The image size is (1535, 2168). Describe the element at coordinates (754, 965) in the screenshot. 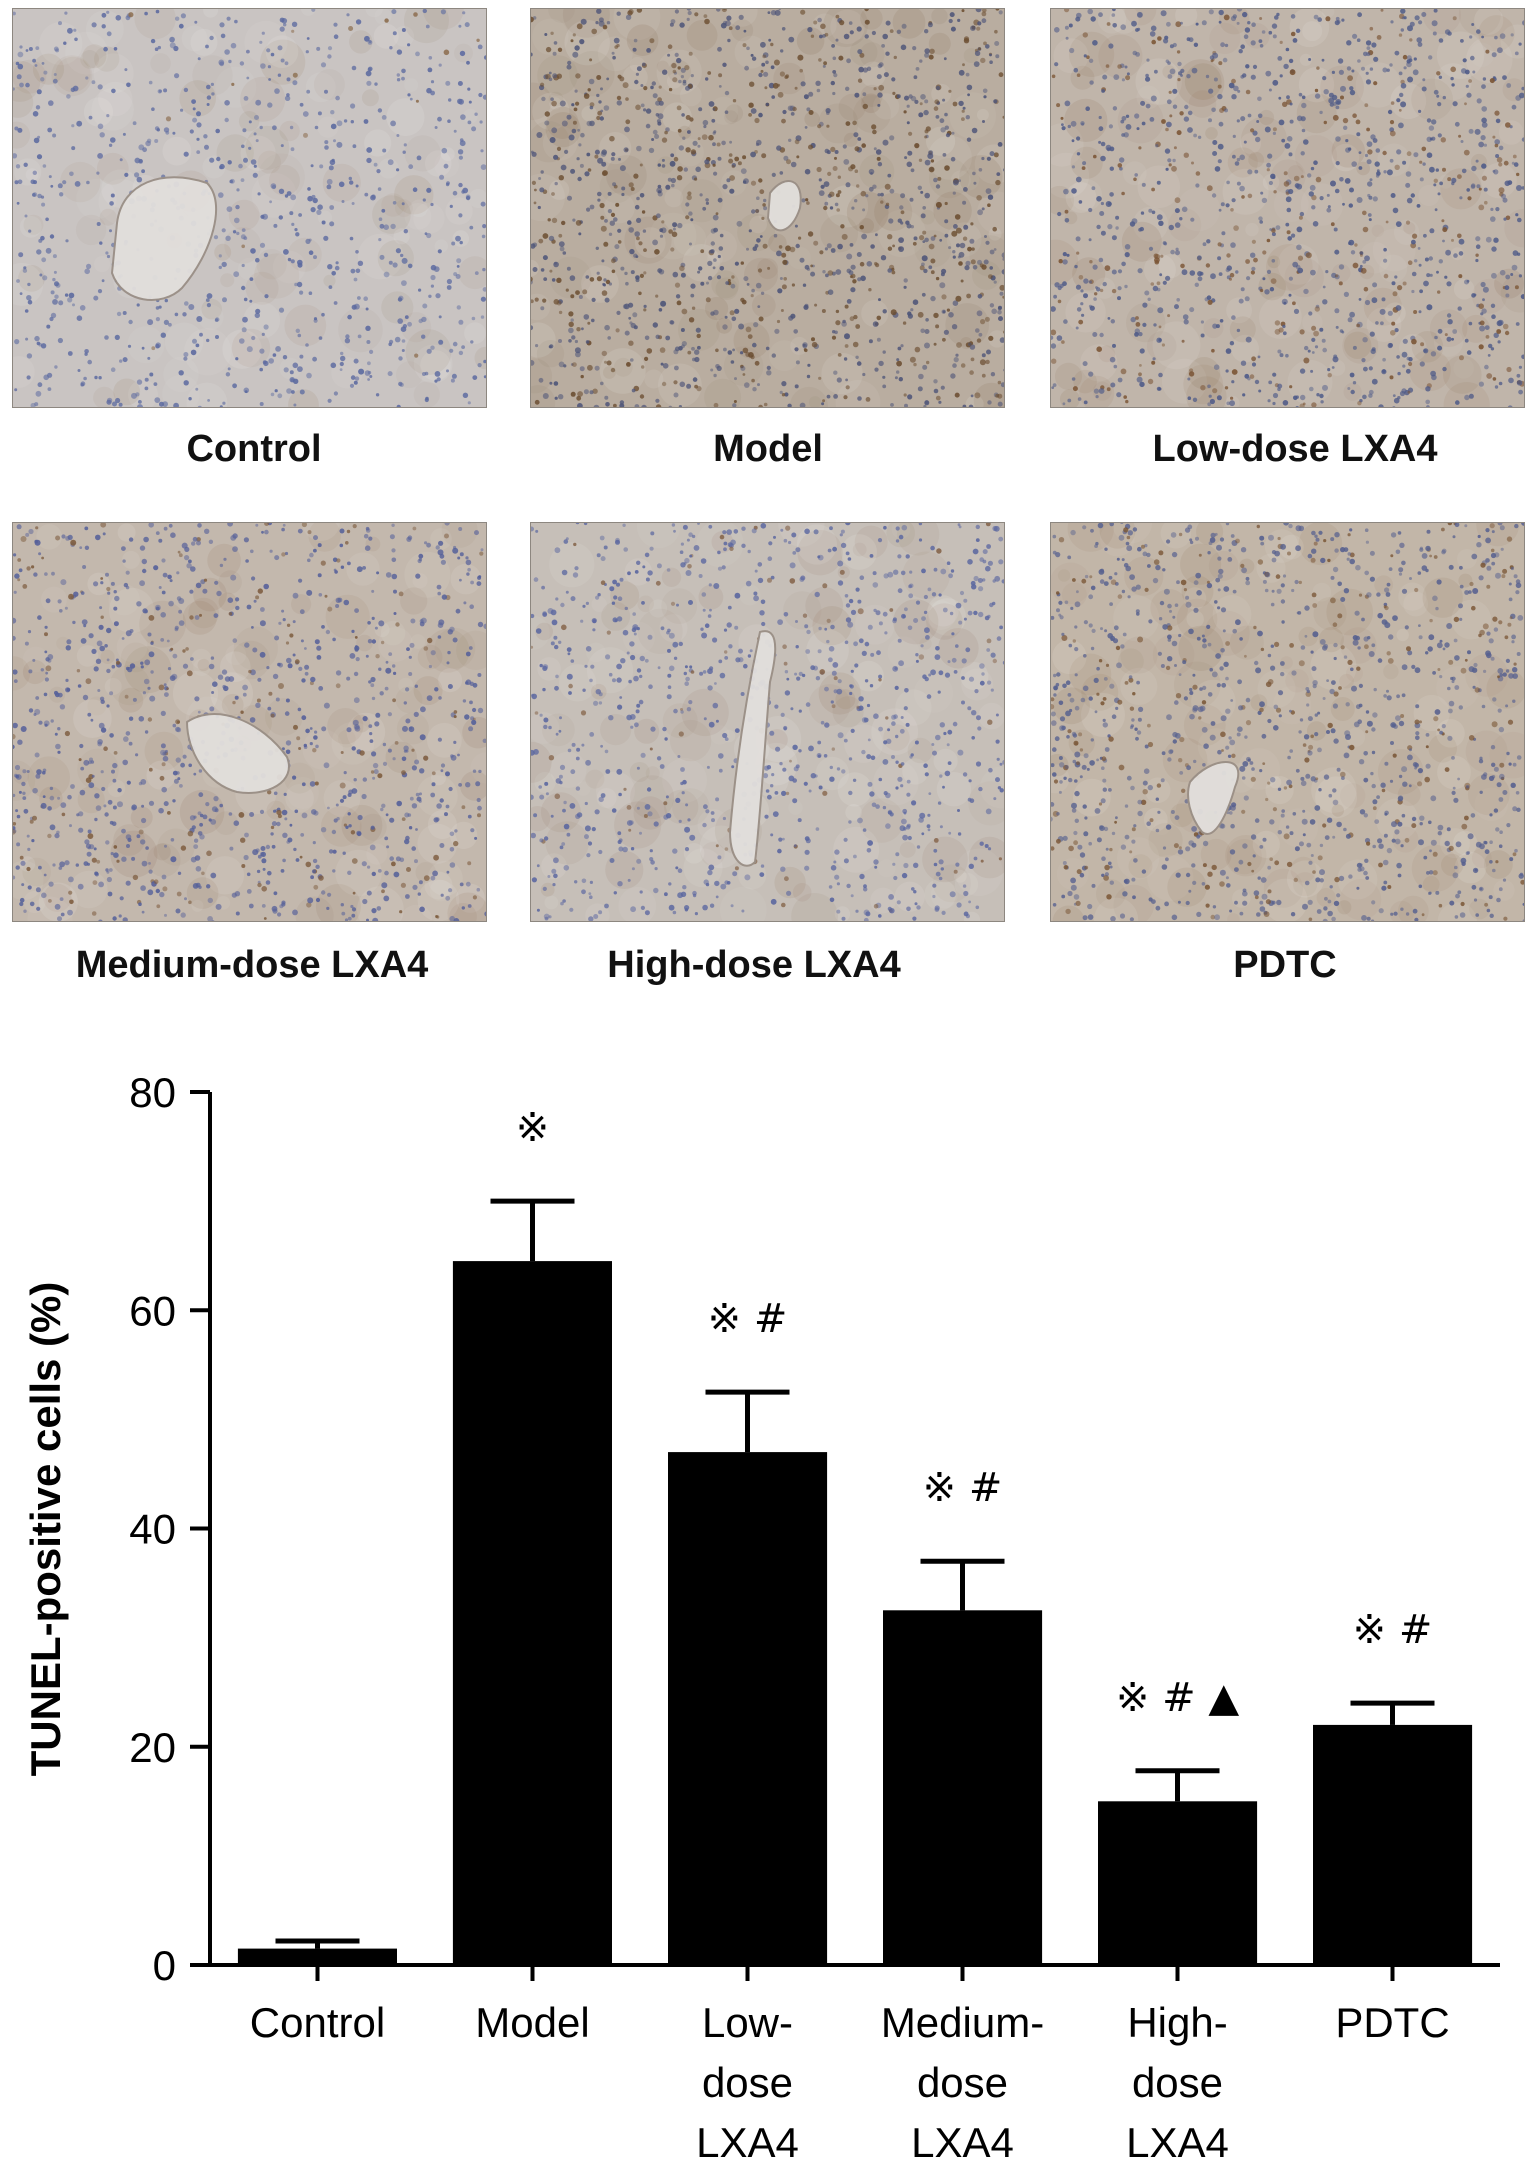

I see `panel-caption: High-dose LXA4` at that location.